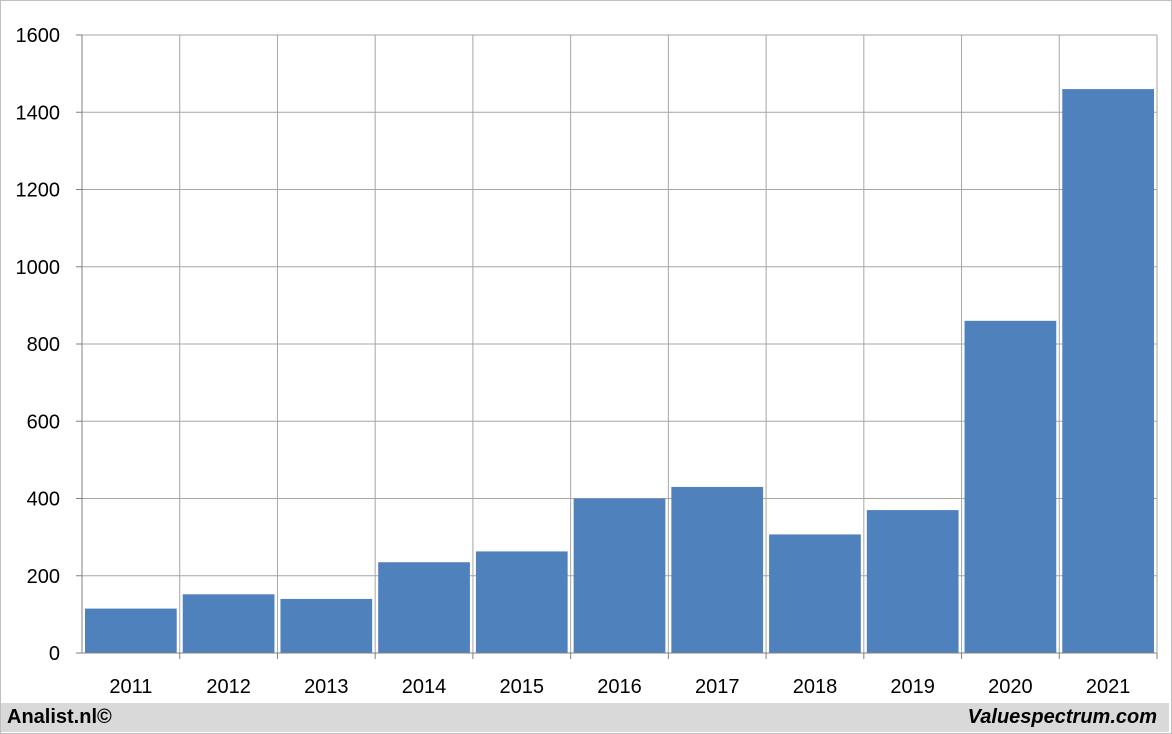 The image size is (1172, 734). What do you see at coordinates (131, 630) in the screenshot?
I see `bar-2011` at bounding box center [131, 630].